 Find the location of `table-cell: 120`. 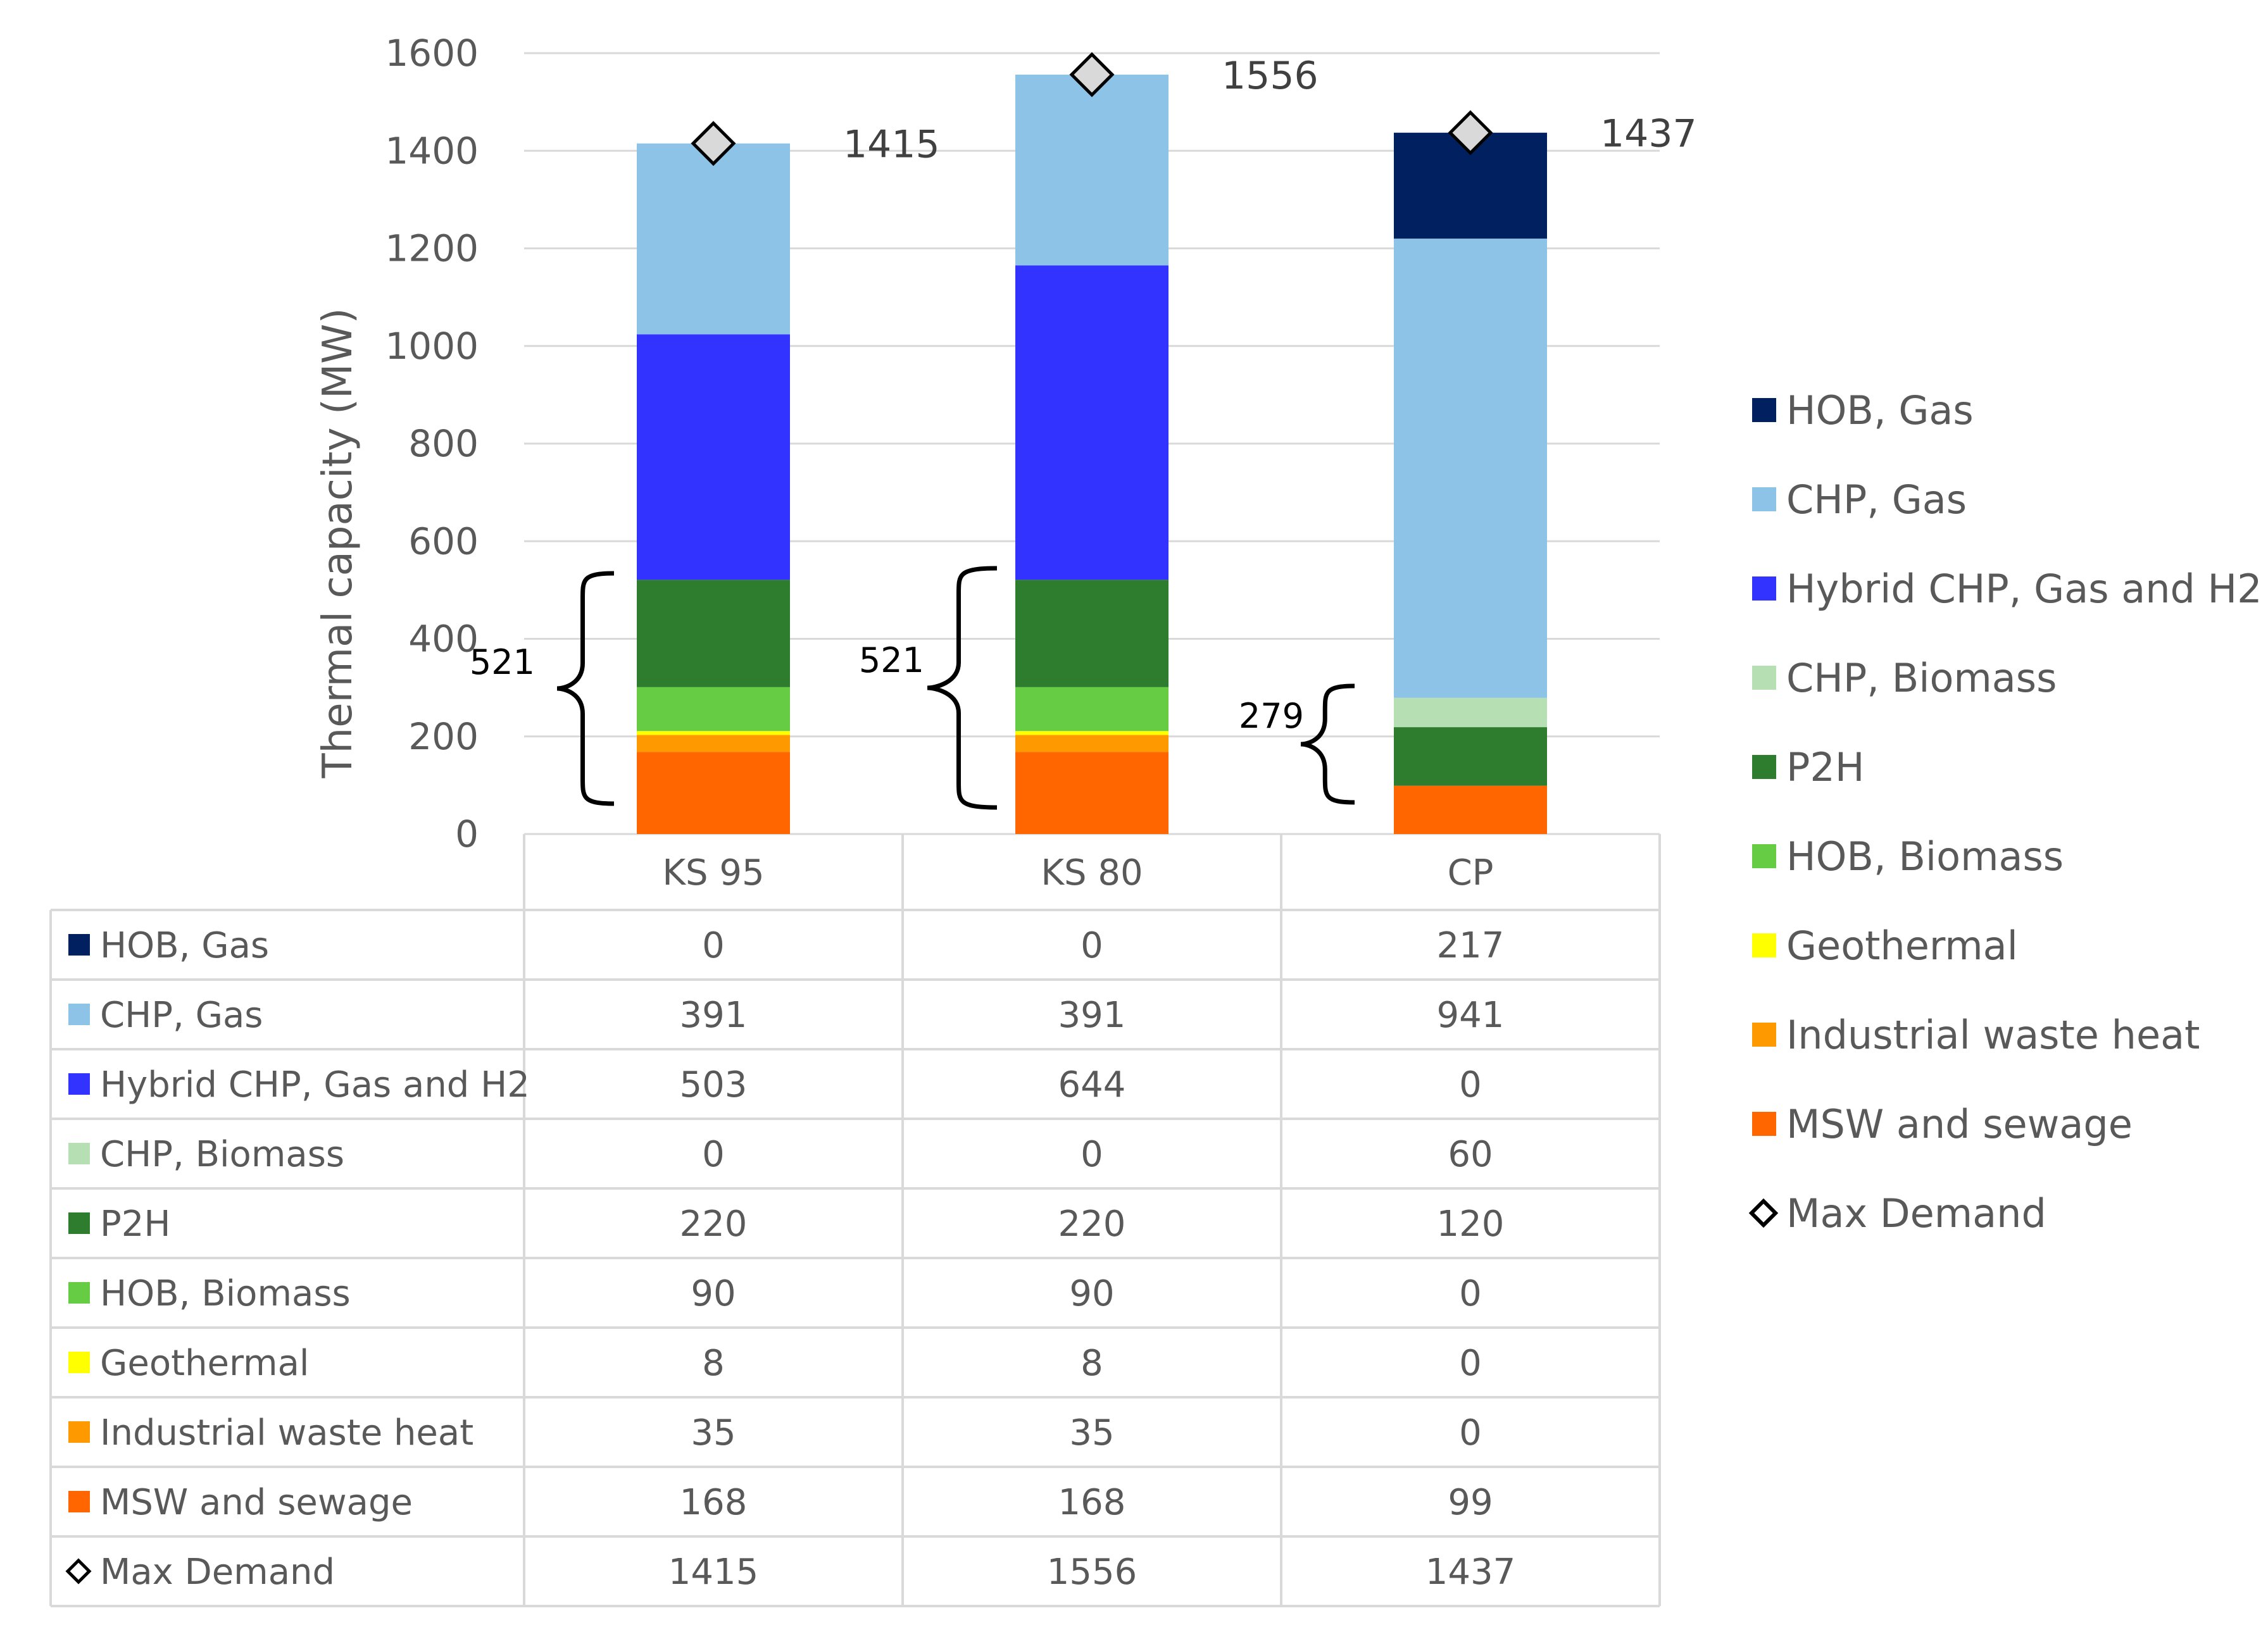

table-cell: 120 is located at coordinates (1471, 1224).